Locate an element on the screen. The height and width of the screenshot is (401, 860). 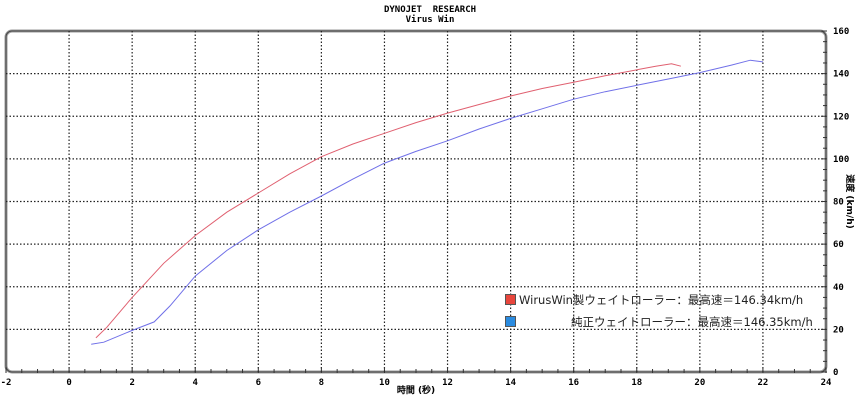
x-tick-label: 24 is located at coordinates (826, 383).